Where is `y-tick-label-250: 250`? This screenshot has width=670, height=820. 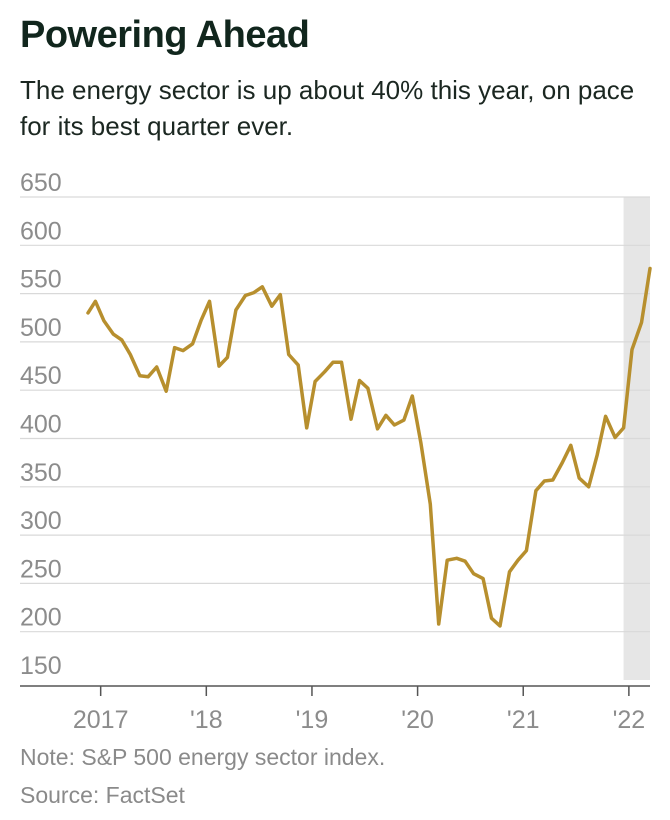 y-tick-label-250: 250 is located at coordinates (41, 569).